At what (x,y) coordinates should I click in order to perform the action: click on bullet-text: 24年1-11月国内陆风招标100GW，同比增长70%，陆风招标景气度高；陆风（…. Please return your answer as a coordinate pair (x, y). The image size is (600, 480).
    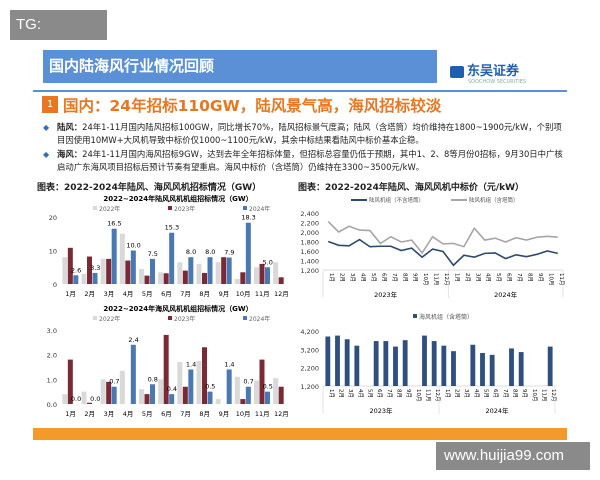
    Looking at the image, I should click on (309, 133).